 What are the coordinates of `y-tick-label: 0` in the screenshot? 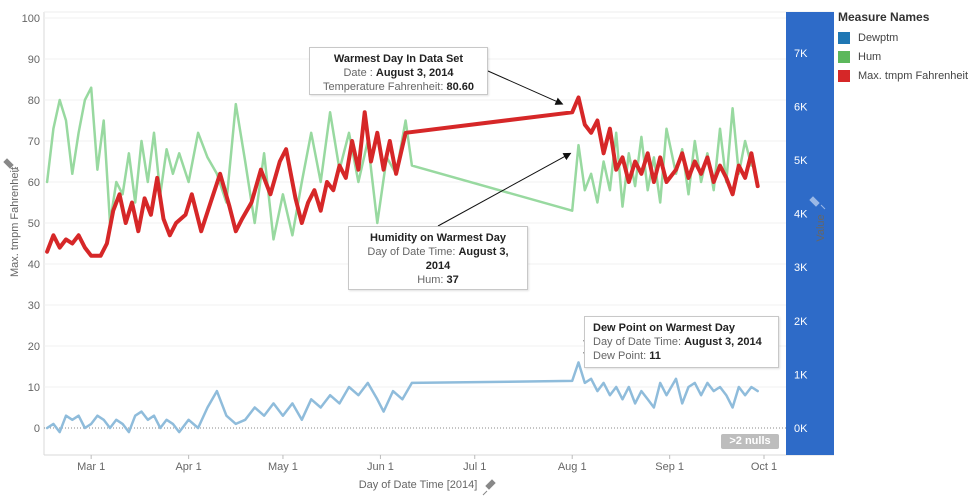 It's located at (37, 429).